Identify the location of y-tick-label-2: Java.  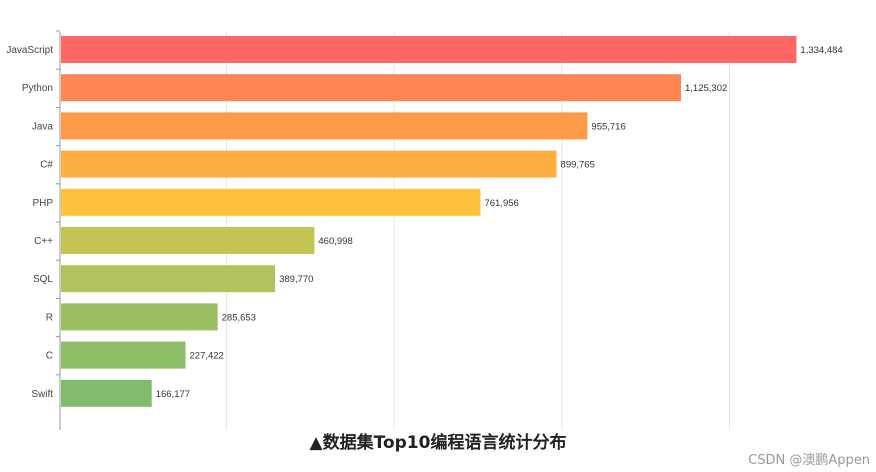
(43, 126).